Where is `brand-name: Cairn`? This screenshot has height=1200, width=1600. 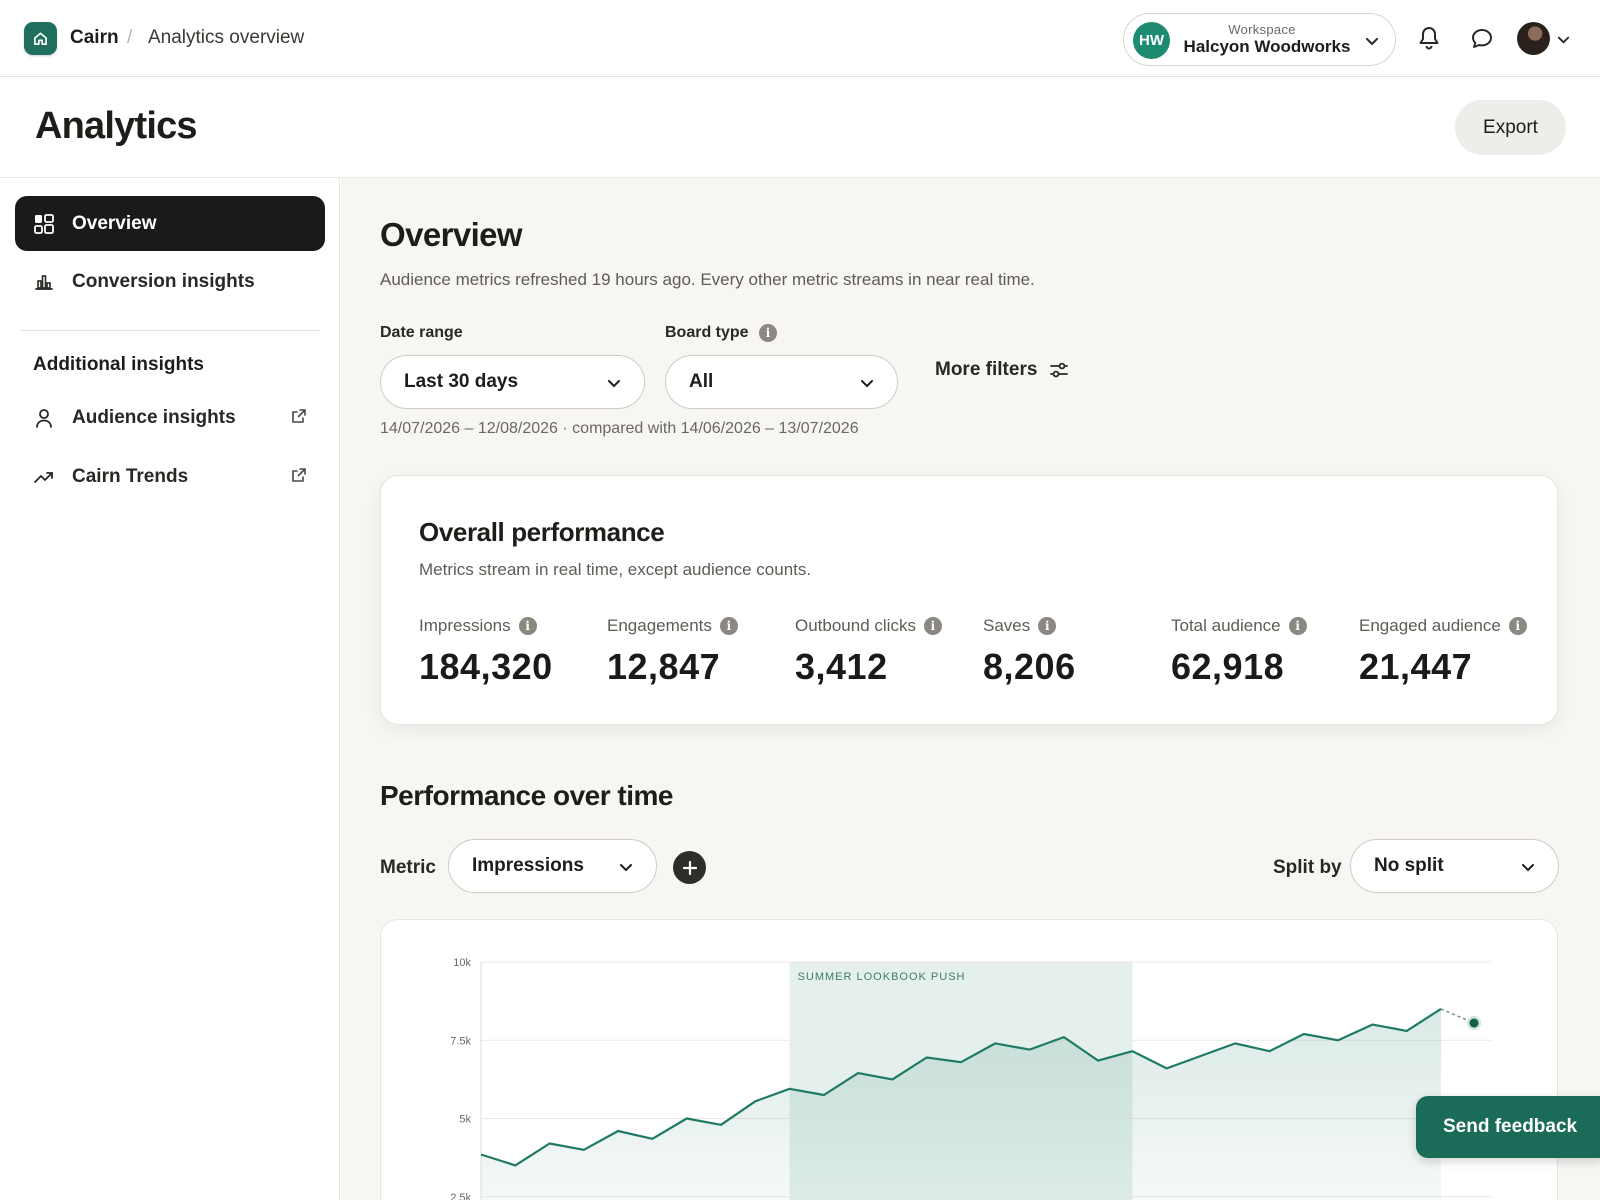 brand-name: Cairn is located at coordinates (94, 37).